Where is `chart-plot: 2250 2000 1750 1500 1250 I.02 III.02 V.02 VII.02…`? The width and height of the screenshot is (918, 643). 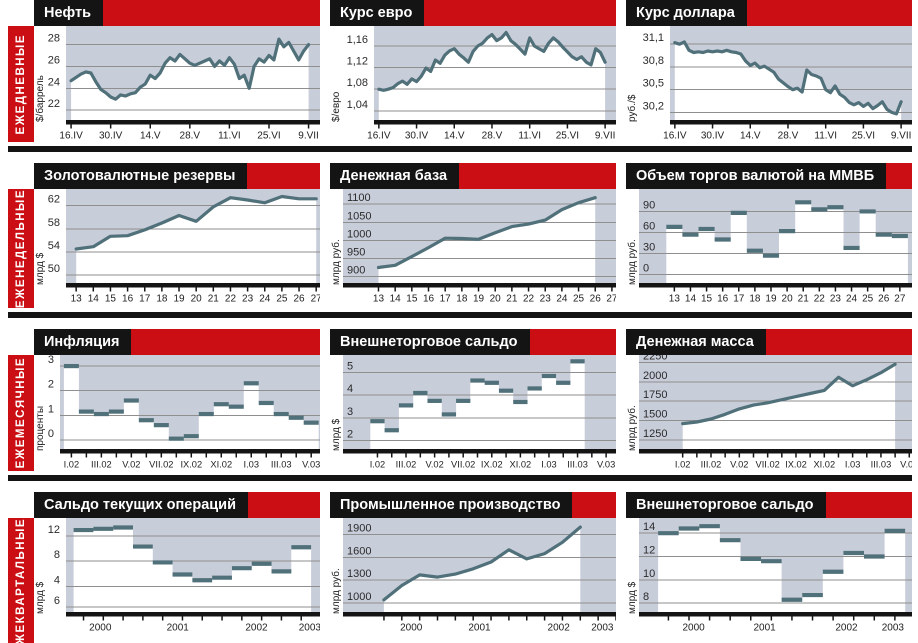
chart-plot: 2250 2000 1750 1500 1250 I.02 III.02 V.02 VII.02… is located at coordinates (769, 412).